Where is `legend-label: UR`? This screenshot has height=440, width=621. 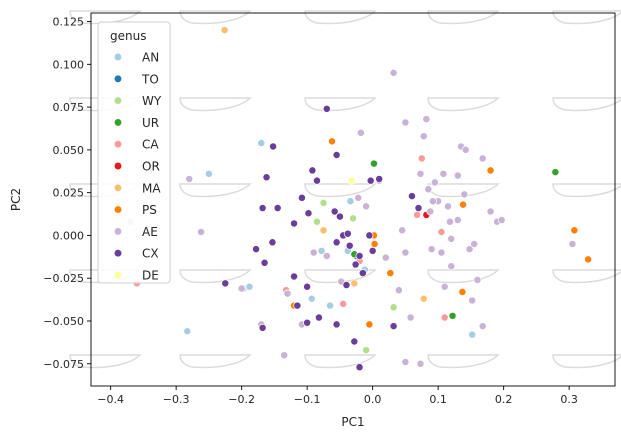
legend-label: UR is located at coordinates (150, 123).